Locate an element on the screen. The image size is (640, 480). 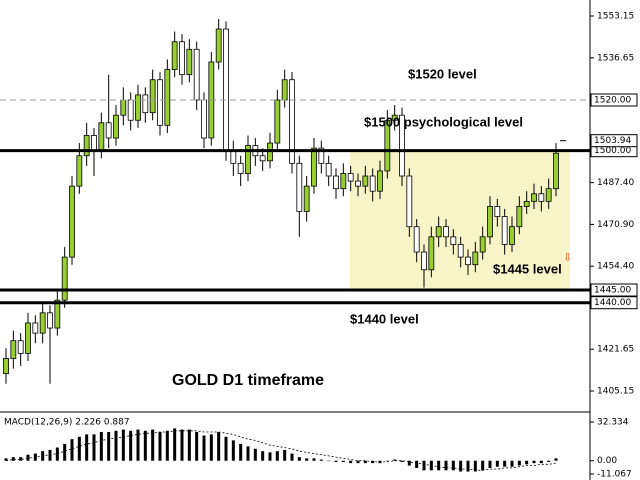
price-box-label: 1503.94 is located at coordinates (612, 141).